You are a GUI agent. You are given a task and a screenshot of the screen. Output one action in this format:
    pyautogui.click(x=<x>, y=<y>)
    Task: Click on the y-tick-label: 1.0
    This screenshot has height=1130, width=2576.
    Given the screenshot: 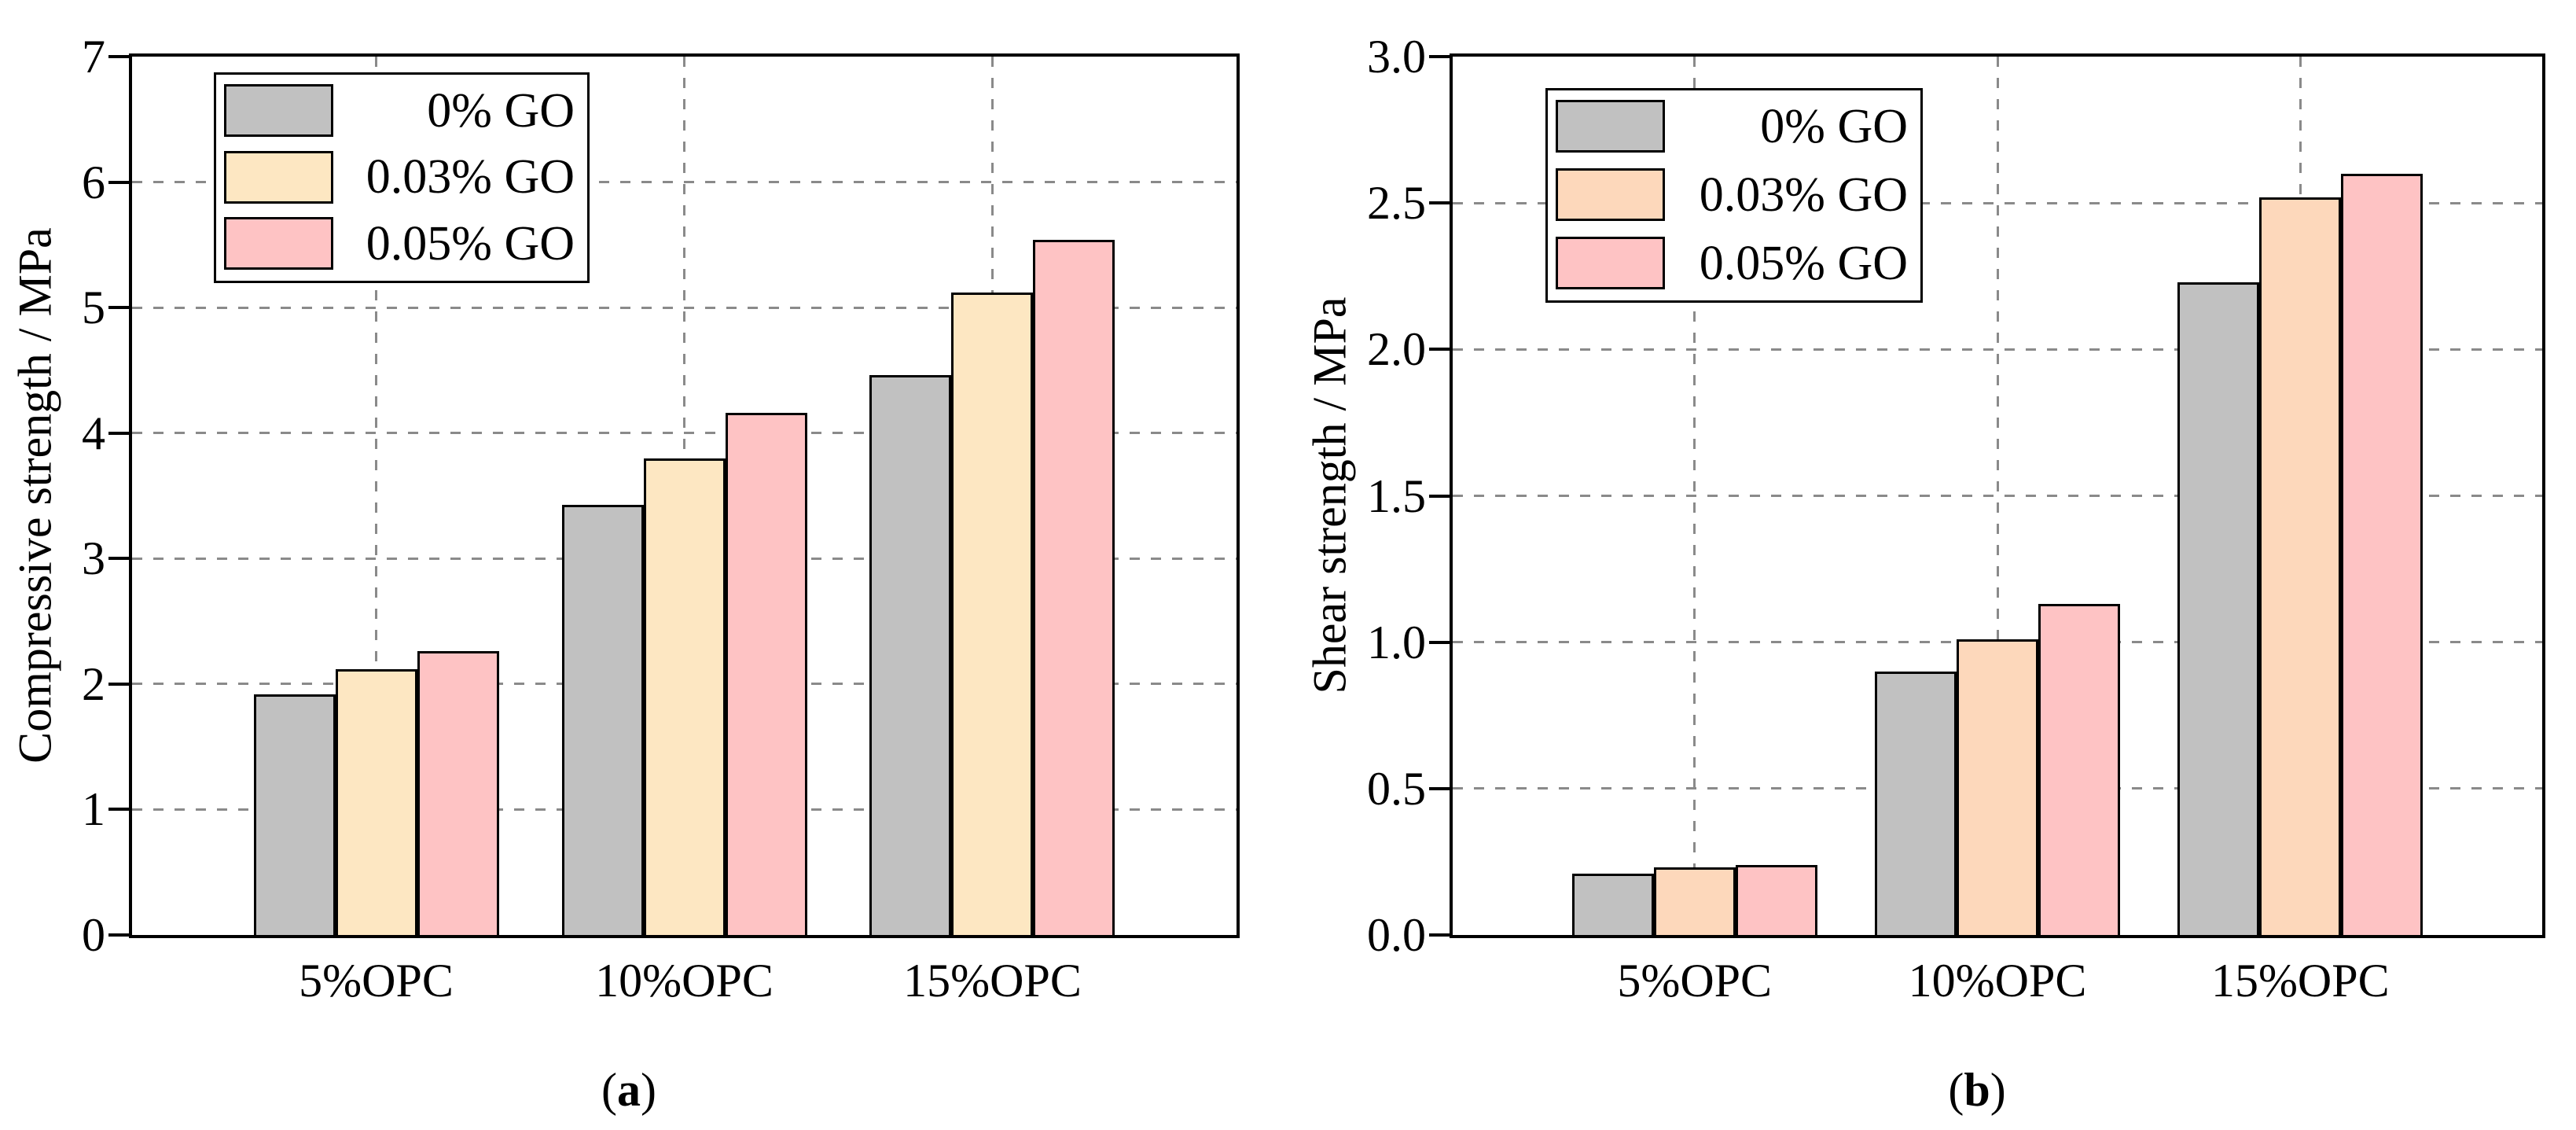 What is the action you would take?
    pyautogui.click(x=1396, y=642)
    